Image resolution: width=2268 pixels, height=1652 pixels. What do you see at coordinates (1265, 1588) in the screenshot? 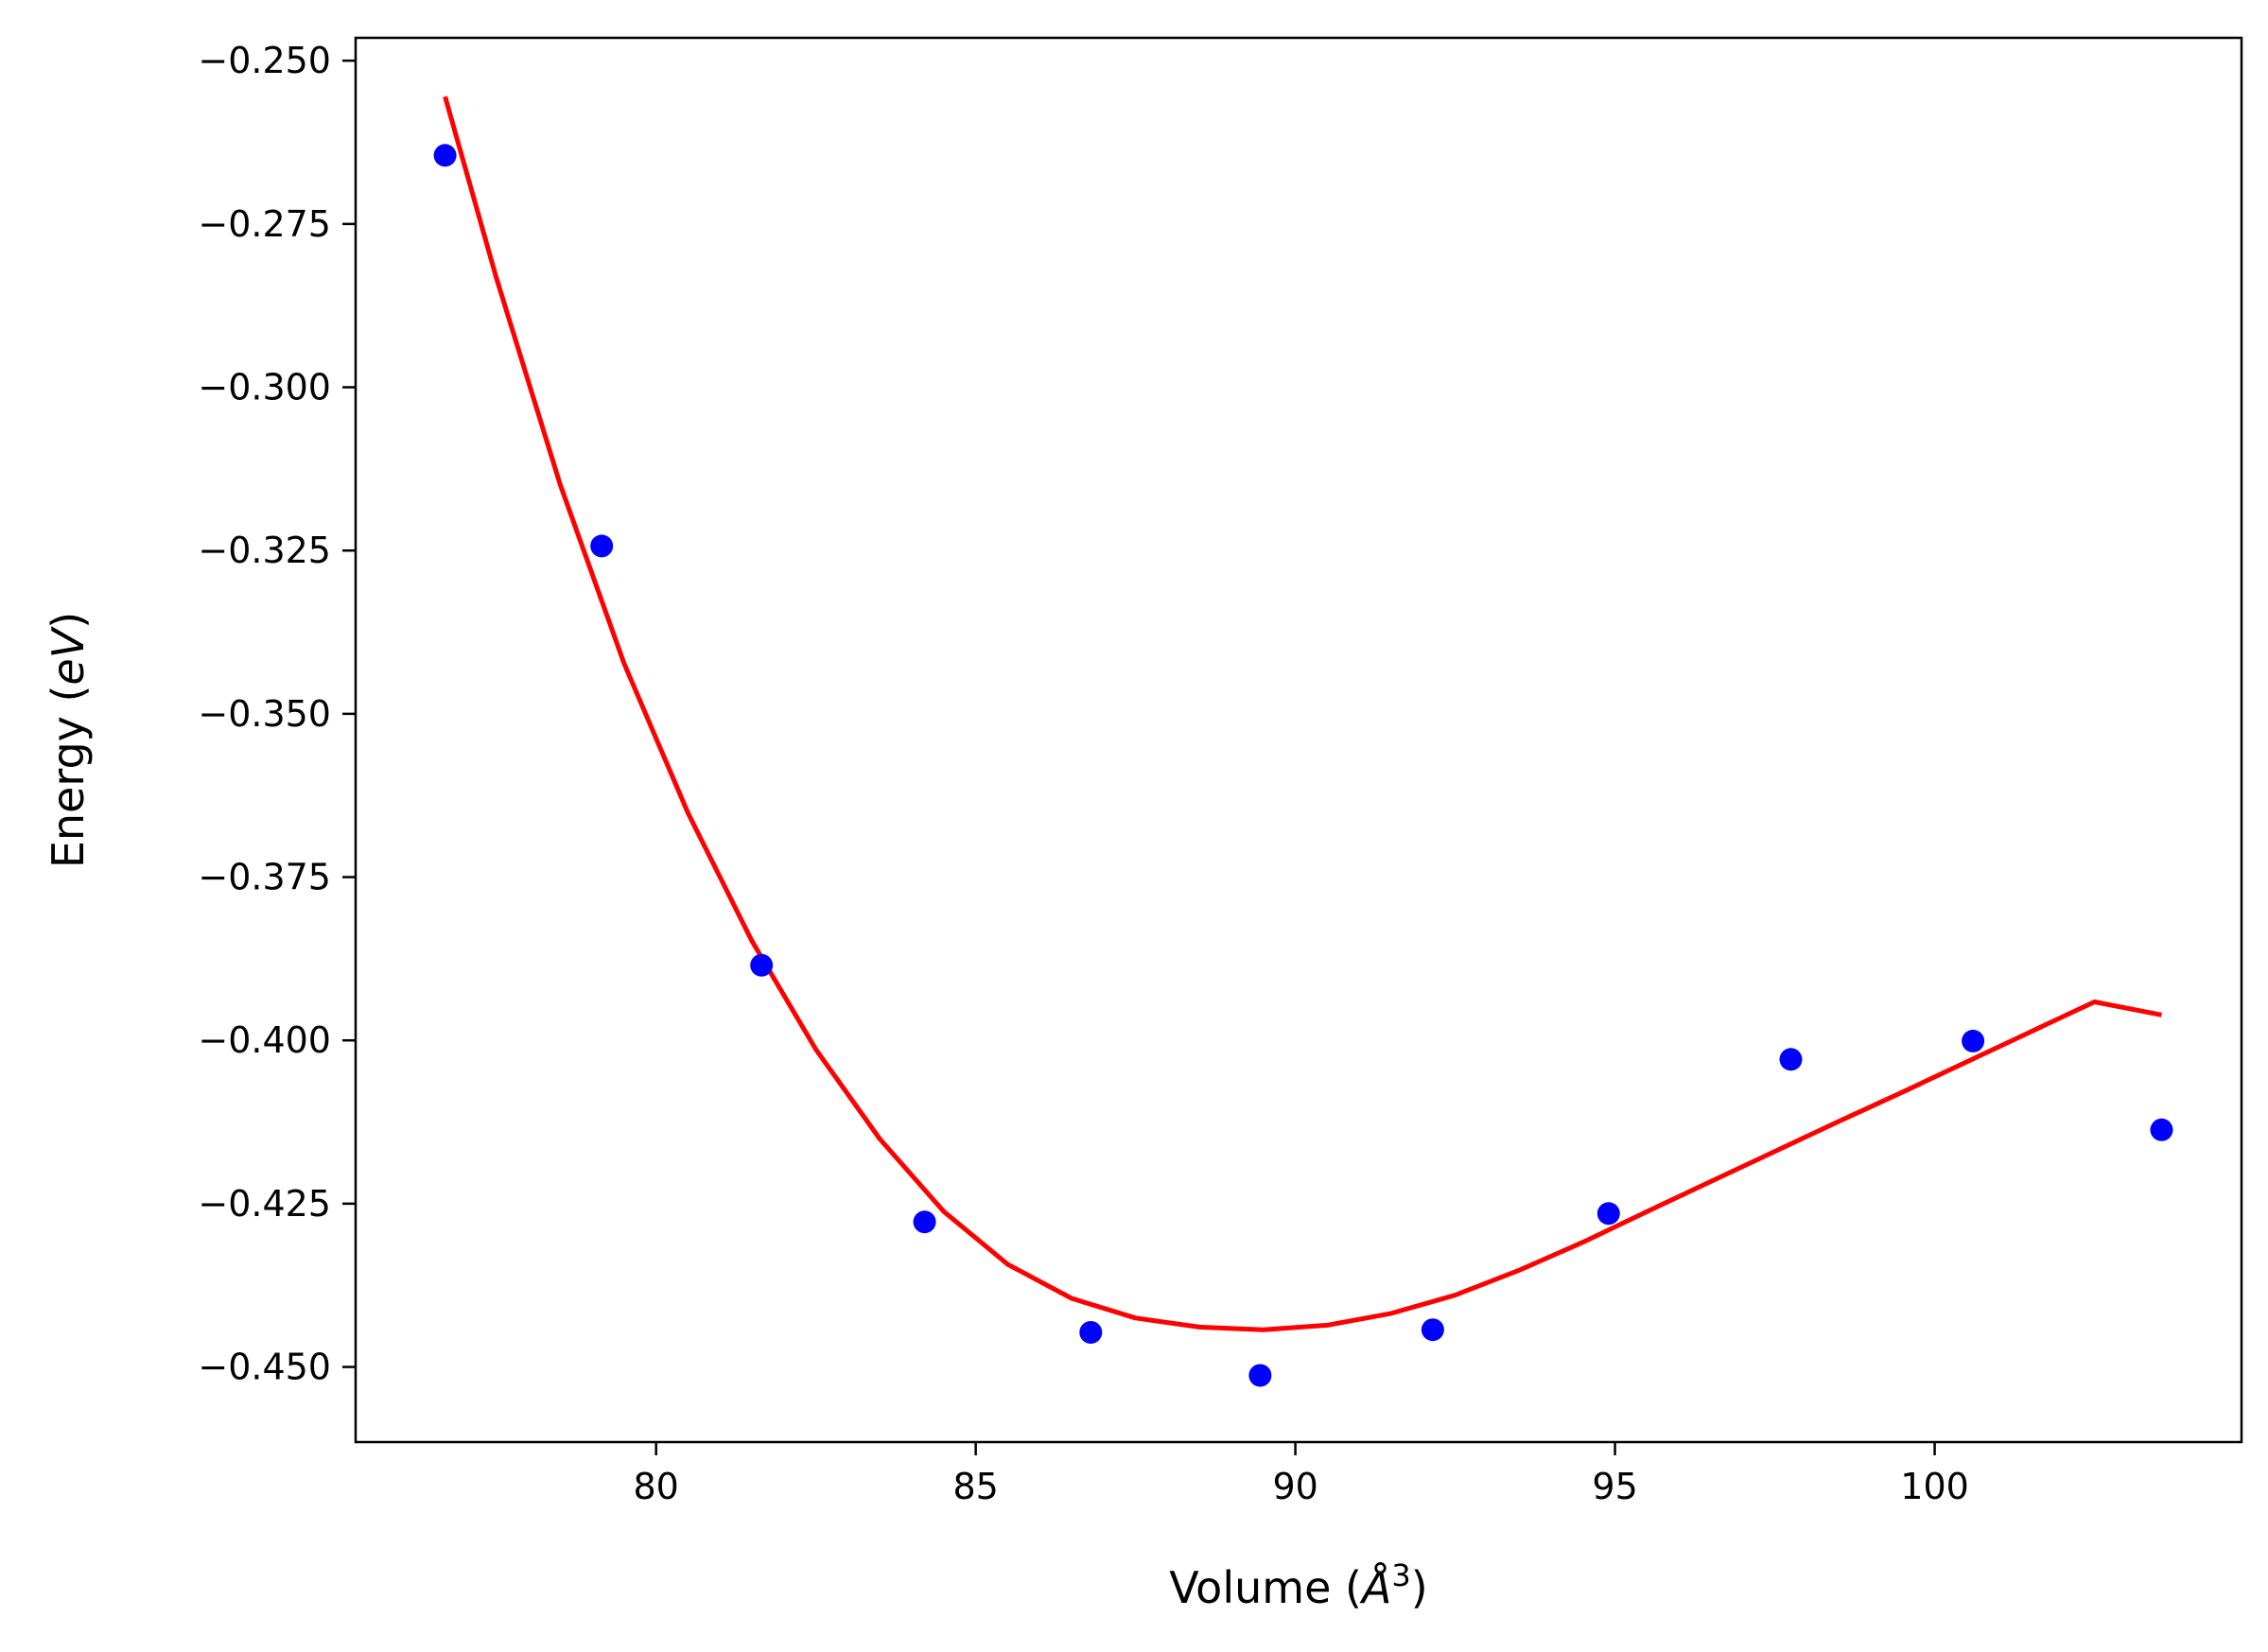
I see `x-axis-label-text: Volume (` at bounding box center [1265, 1588].